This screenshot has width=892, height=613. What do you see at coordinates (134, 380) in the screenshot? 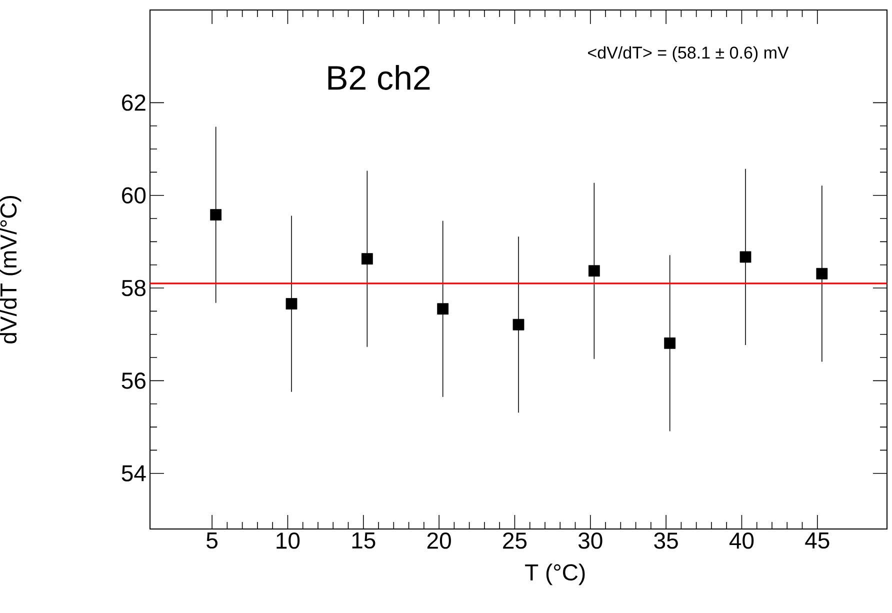
I see `y-tick-label: 56` at bounding box center [134, 380].